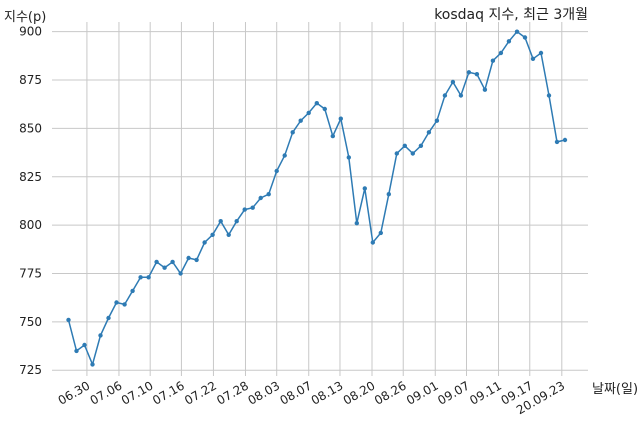 This screenshot has width=640, height=422. Describe the element at coordinates (327, 392) in the screenshot. I see `x-tick-label: 08.13` at that location.